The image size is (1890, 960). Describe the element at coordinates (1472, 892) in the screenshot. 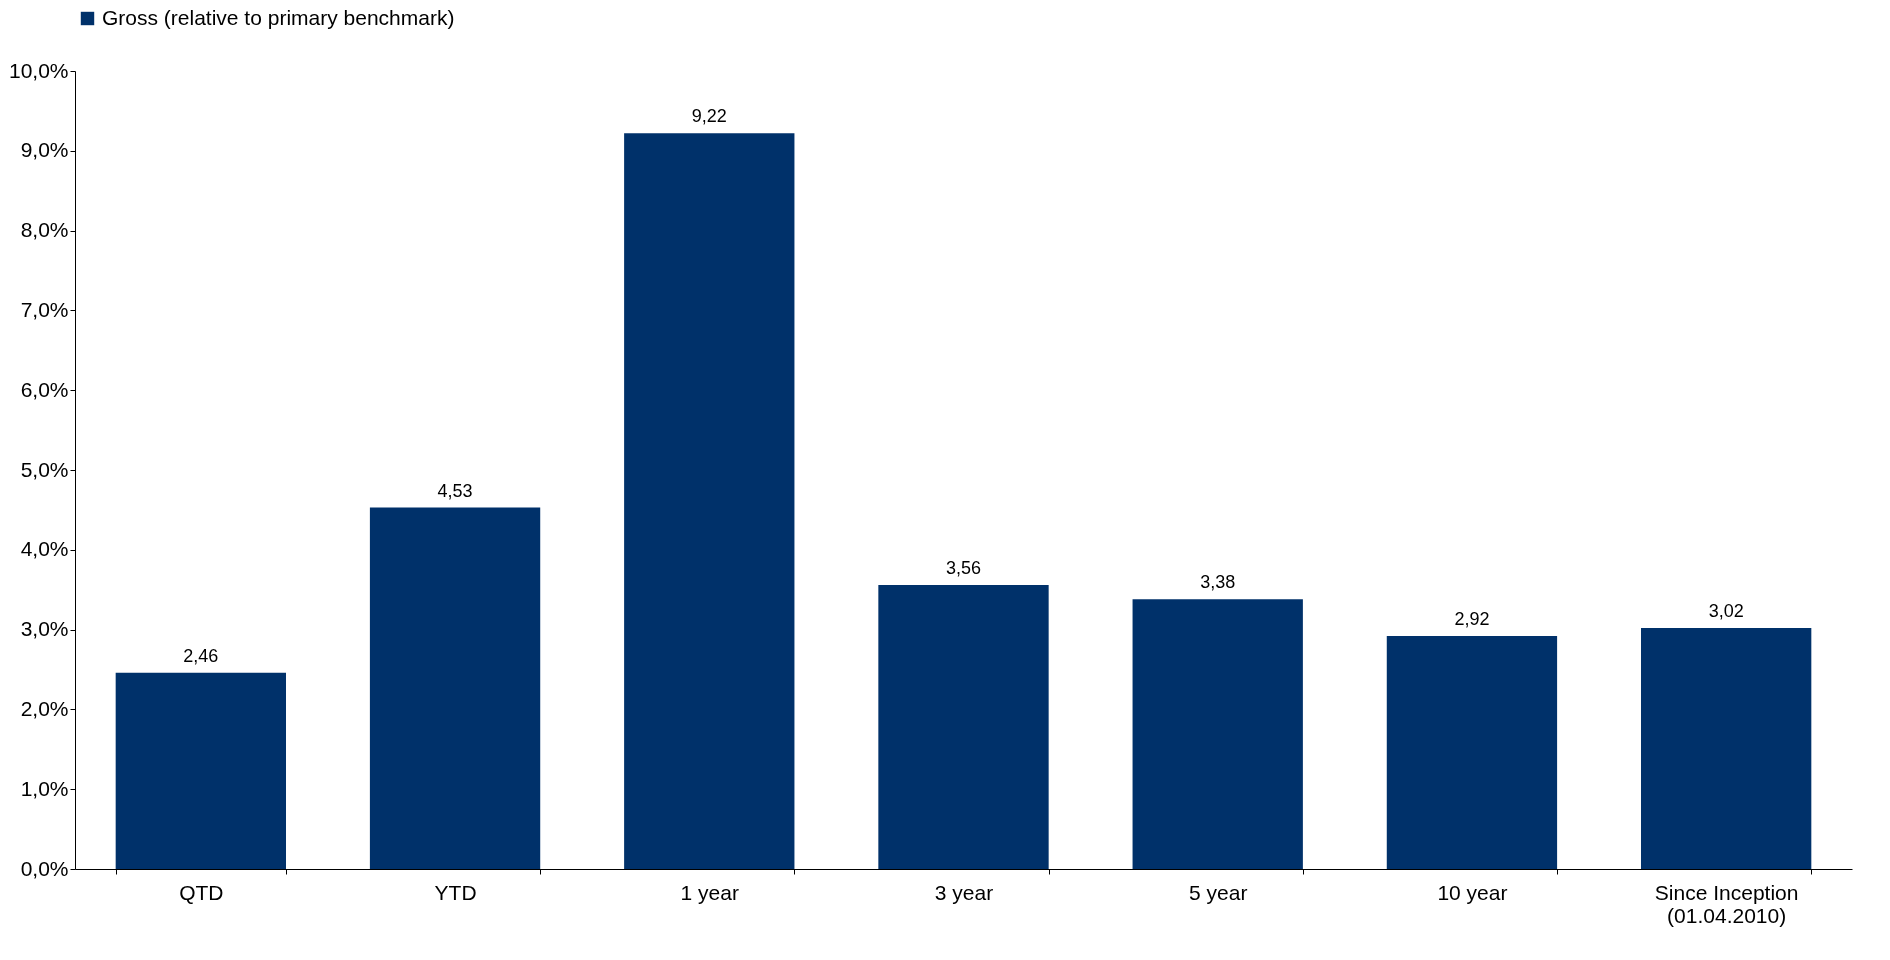

I see `x-tick-label: 10 year` at that location.